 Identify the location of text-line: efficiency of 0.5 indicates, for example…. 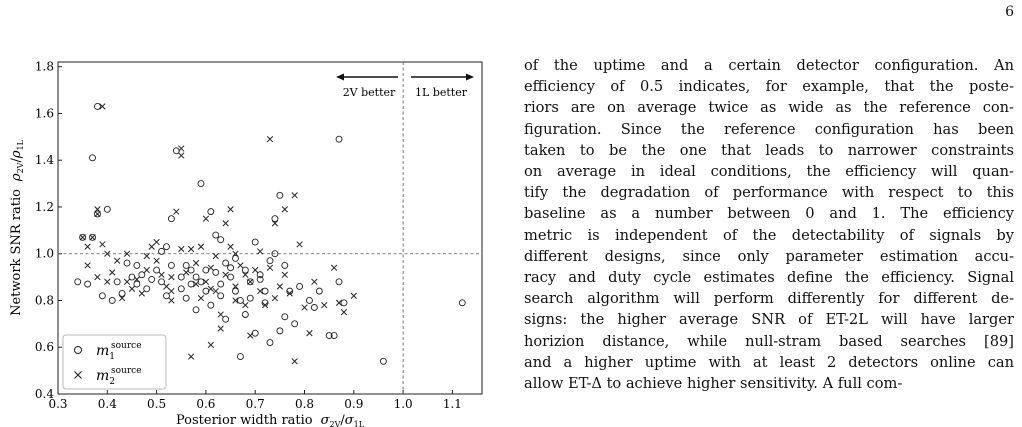
(769, 87).